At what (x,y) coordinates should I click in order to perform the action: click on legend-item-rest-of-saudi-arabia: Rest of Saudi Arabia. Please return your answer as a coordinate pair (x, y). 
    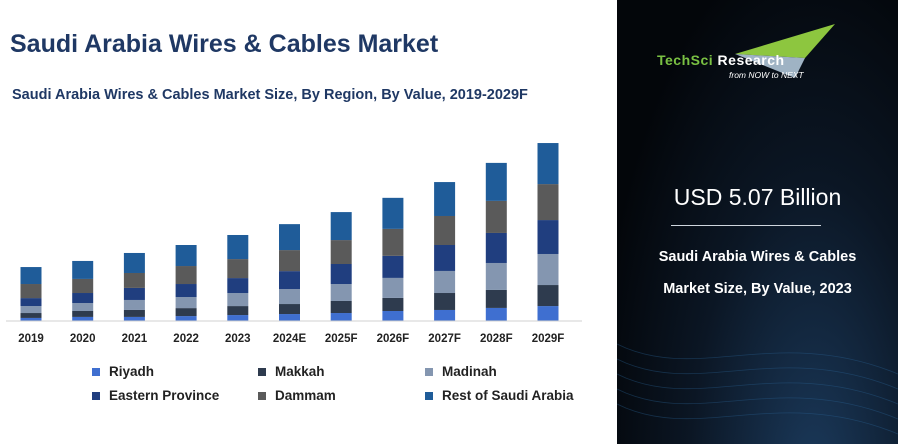
    Looking at the image, I should click on (499, 395).